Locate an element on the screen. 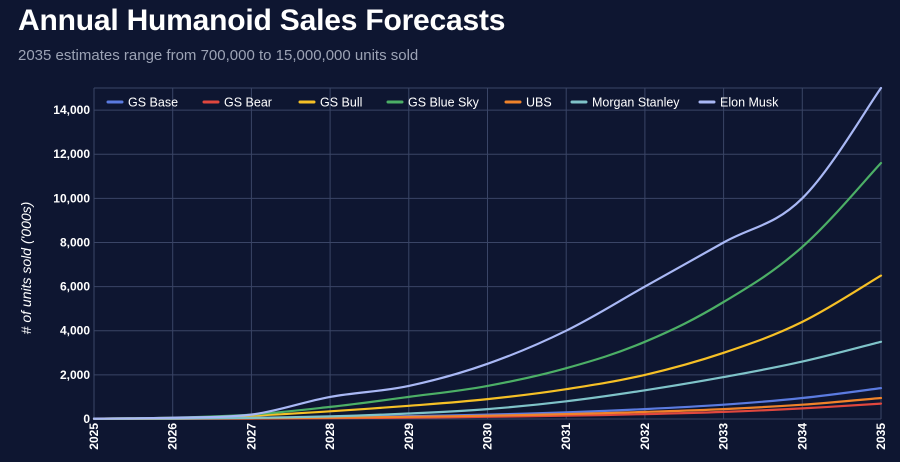  legend-label: UBS is located at coordinates (539, 103).